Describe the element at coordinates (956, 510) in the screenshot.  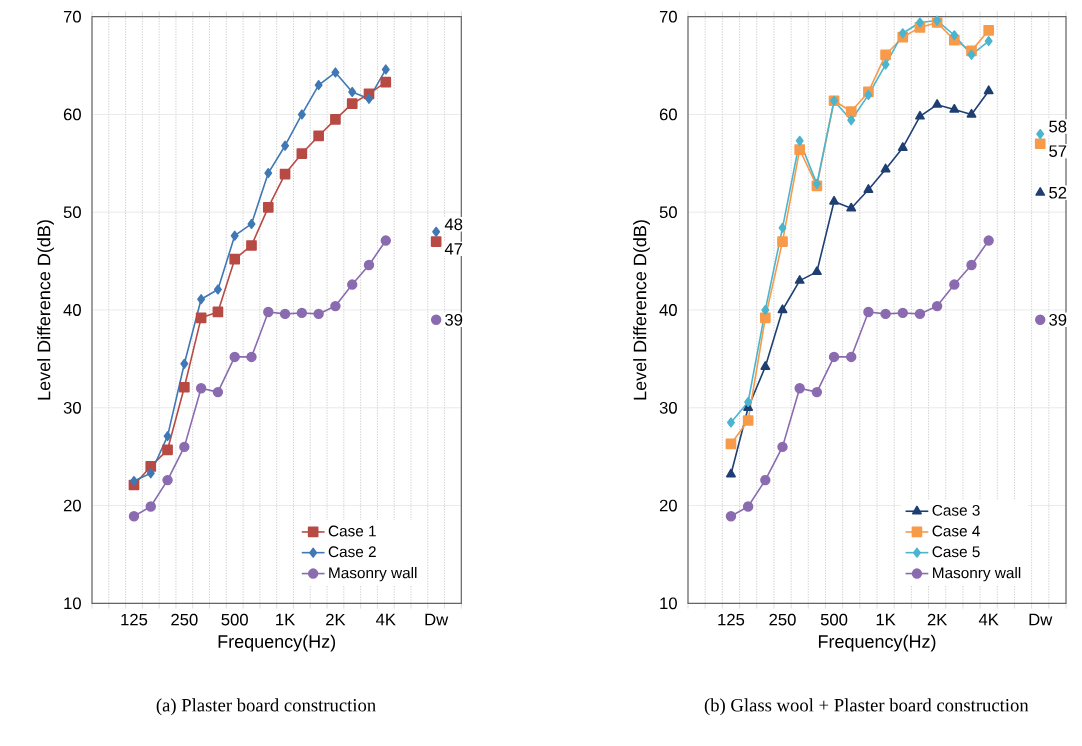
I see `legend-label: Case 3` at that location.